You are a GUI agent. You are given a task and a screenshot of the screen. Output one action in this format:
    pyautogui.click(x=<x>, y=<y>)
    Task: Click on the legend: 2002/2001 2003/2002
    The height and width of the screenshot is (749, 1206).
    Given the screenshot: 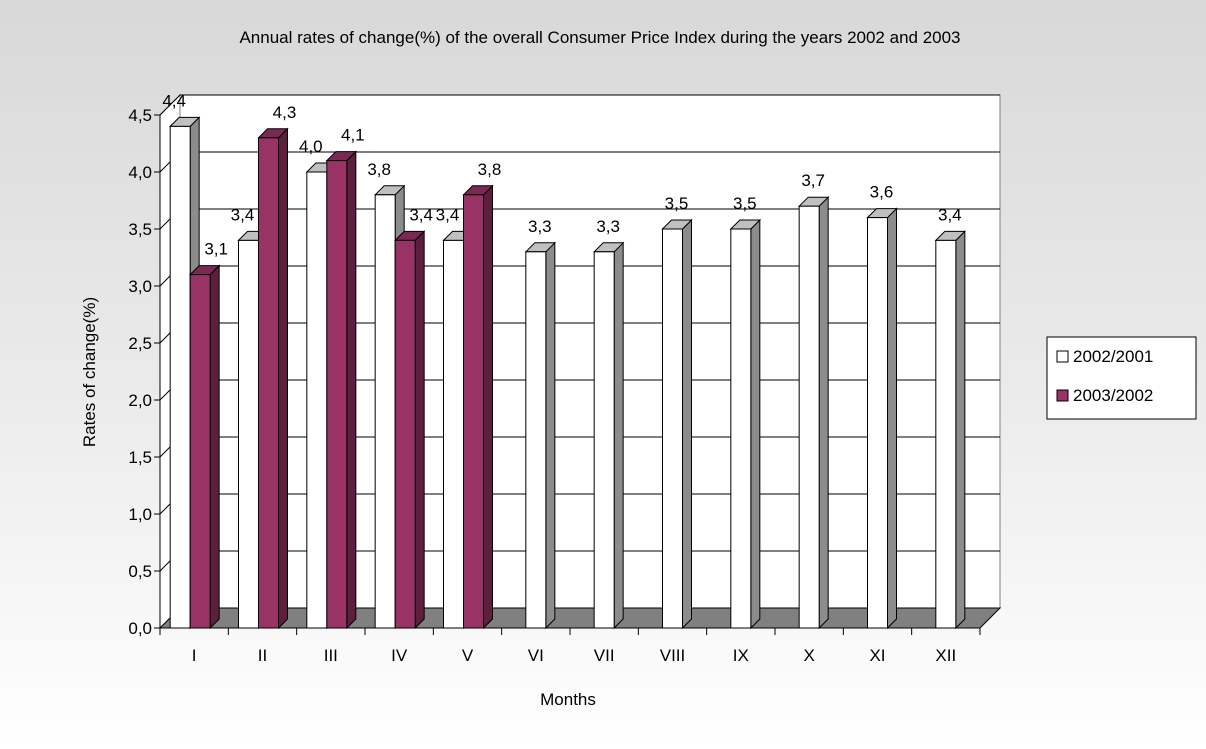 What is the action you would take?
    pyautogui.click(x=1121, y=378)
    